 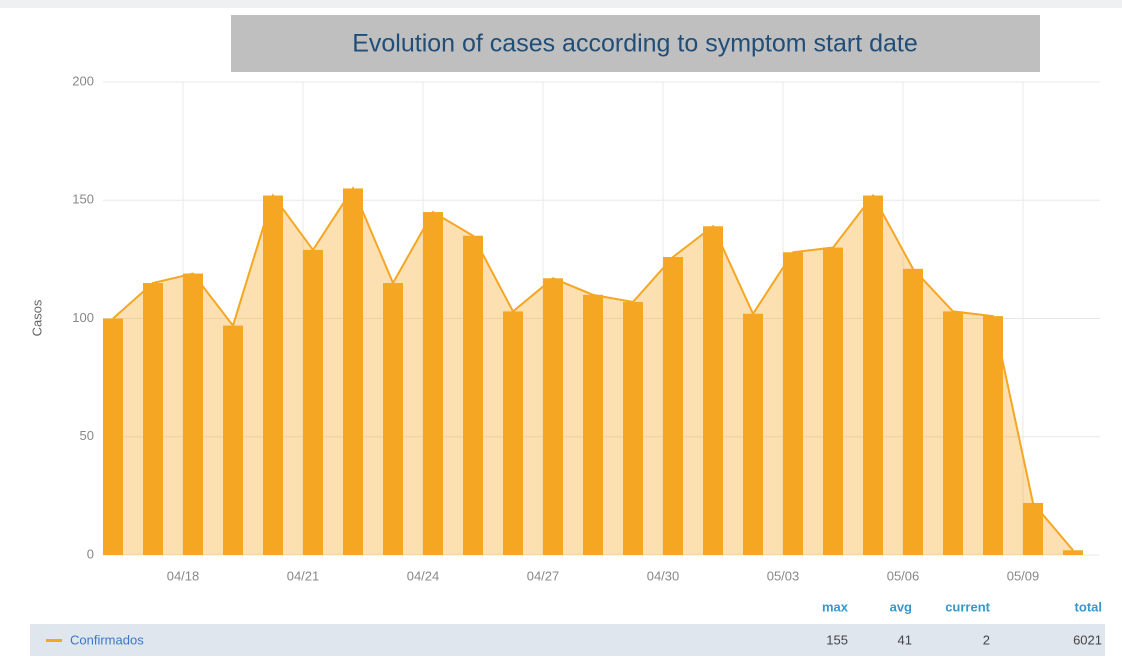 I want to click on legend-swatch, so click(x=54, y=640).